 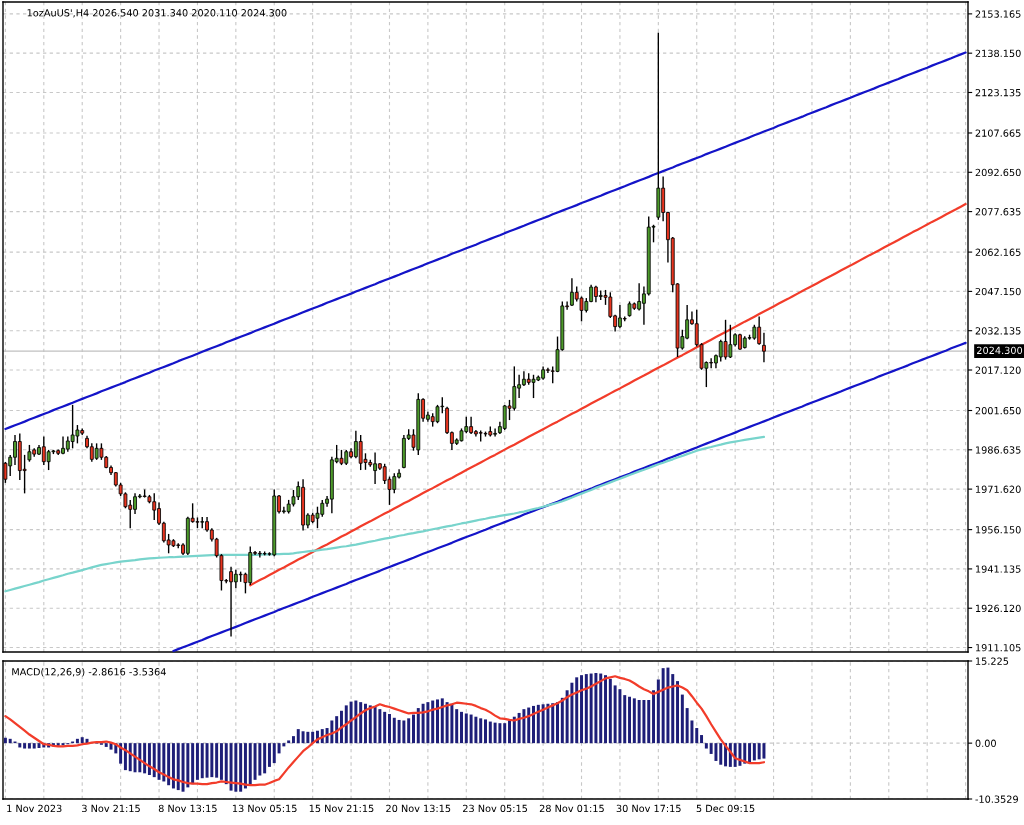 What do you see at coordinates (571, 808) in the screenshot?
I see `x-tick-label: 28 Nov 01:15` at bounding box center [571, 808].